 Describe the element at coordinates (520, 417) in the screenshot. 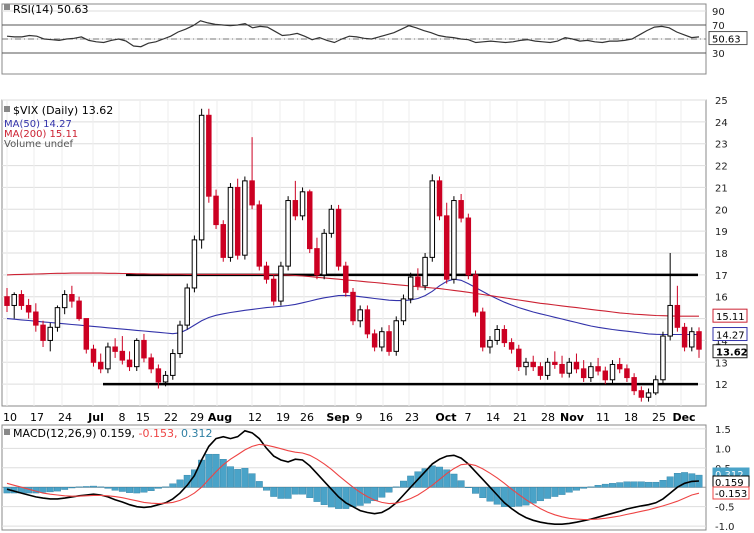

I see `x-tick-label: 21` at that location.